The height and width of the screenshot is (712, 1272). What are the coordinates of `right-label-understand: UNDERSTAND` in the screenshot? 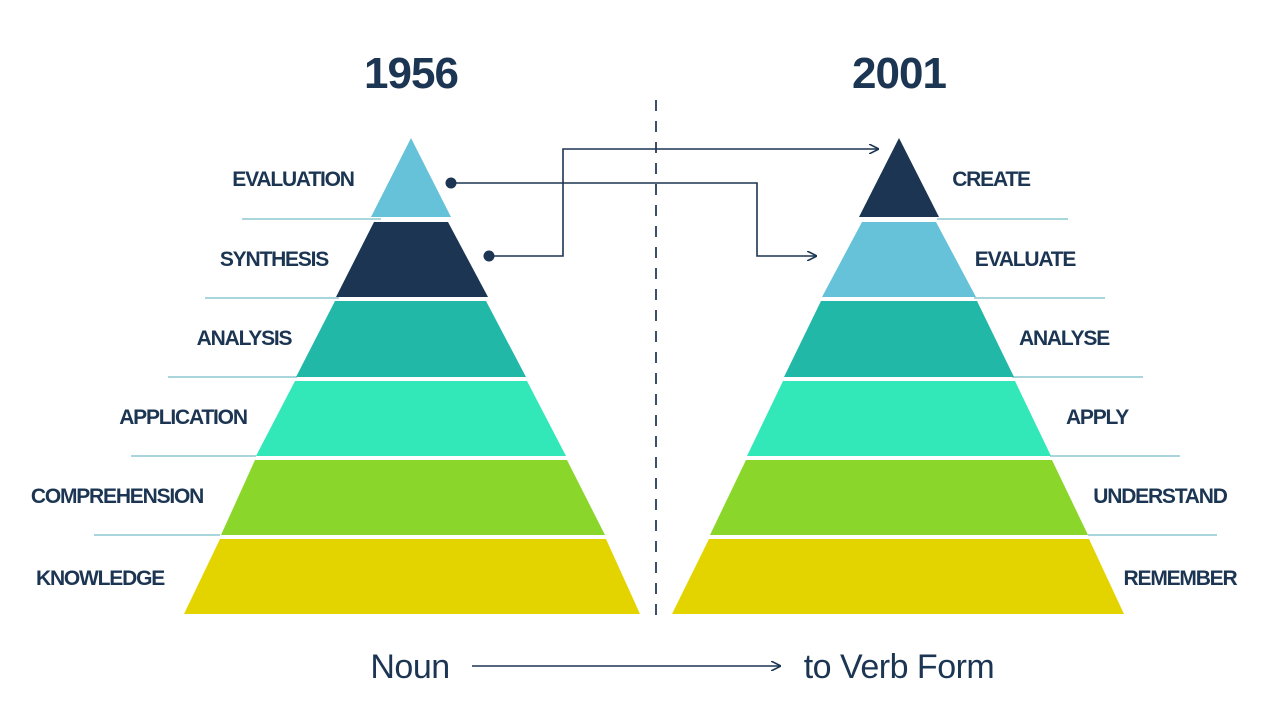 It's located at (1160, 496).